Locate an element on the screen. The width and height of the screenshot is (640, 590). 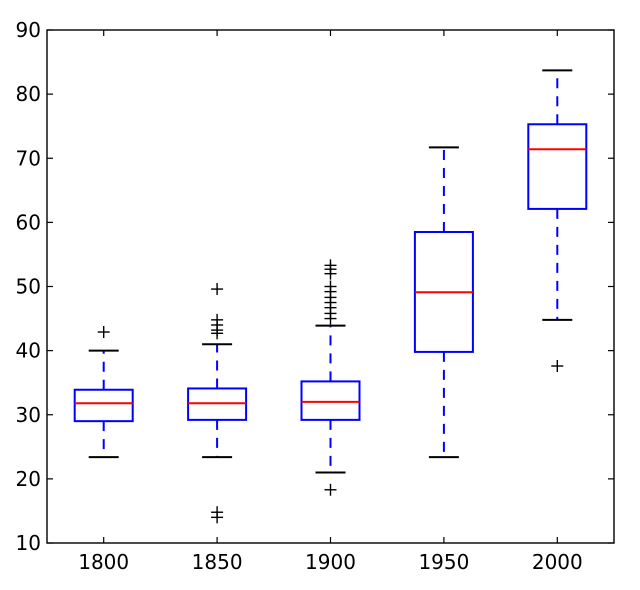
y-tick-label: 20 is located at coordinates (28, 479).